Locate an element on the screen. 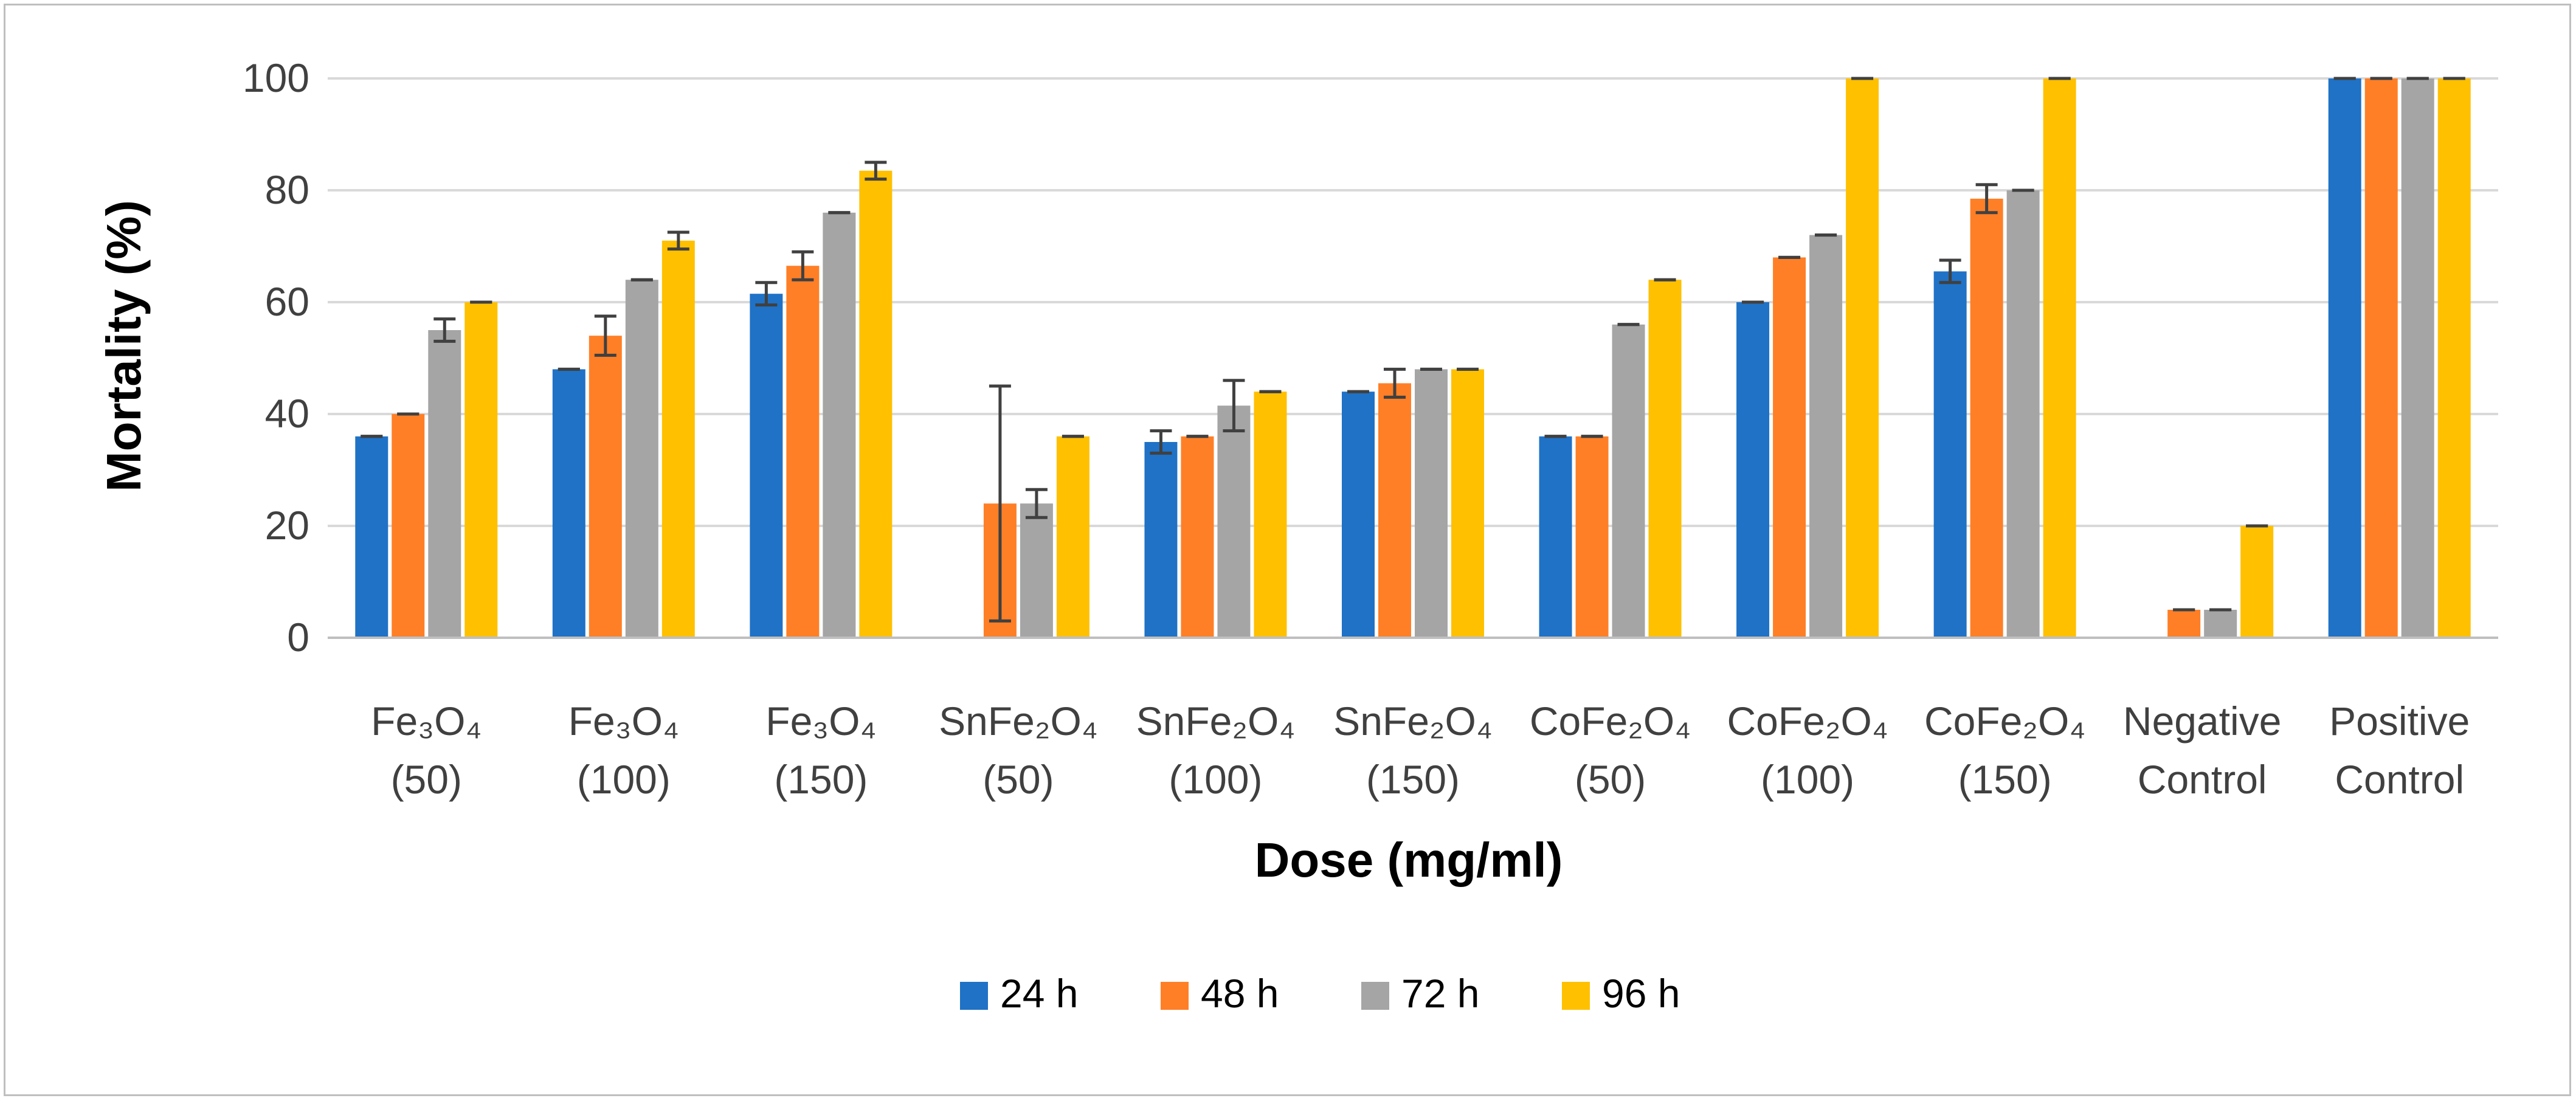 Image resolution: width=2576 pixels, height=1101 pixels. y-tick-label: 40 is located at coordinates (287, 413).